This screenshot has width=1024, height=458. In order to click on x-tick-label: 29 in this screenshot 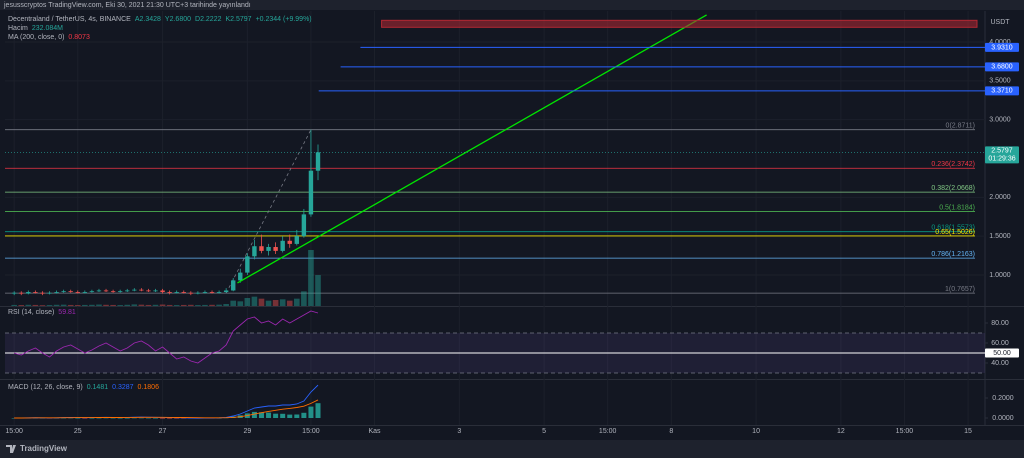, I will do `click(247, 431)`.